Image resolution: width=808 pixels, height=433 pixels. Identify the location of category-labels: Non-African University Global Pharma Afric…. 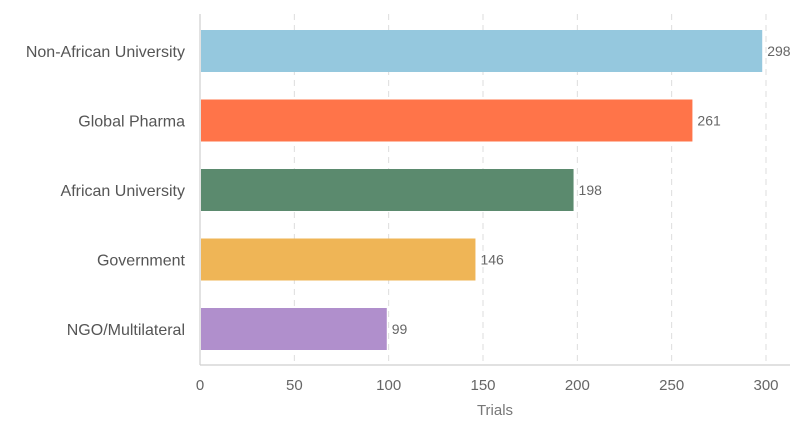
(106, 191).